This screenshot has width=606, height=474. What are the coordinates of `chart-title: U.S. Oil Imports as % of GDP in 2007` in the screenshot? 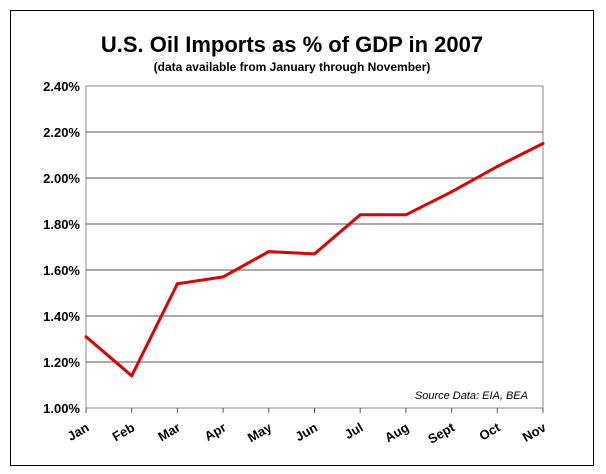 It's located at (292, 44).